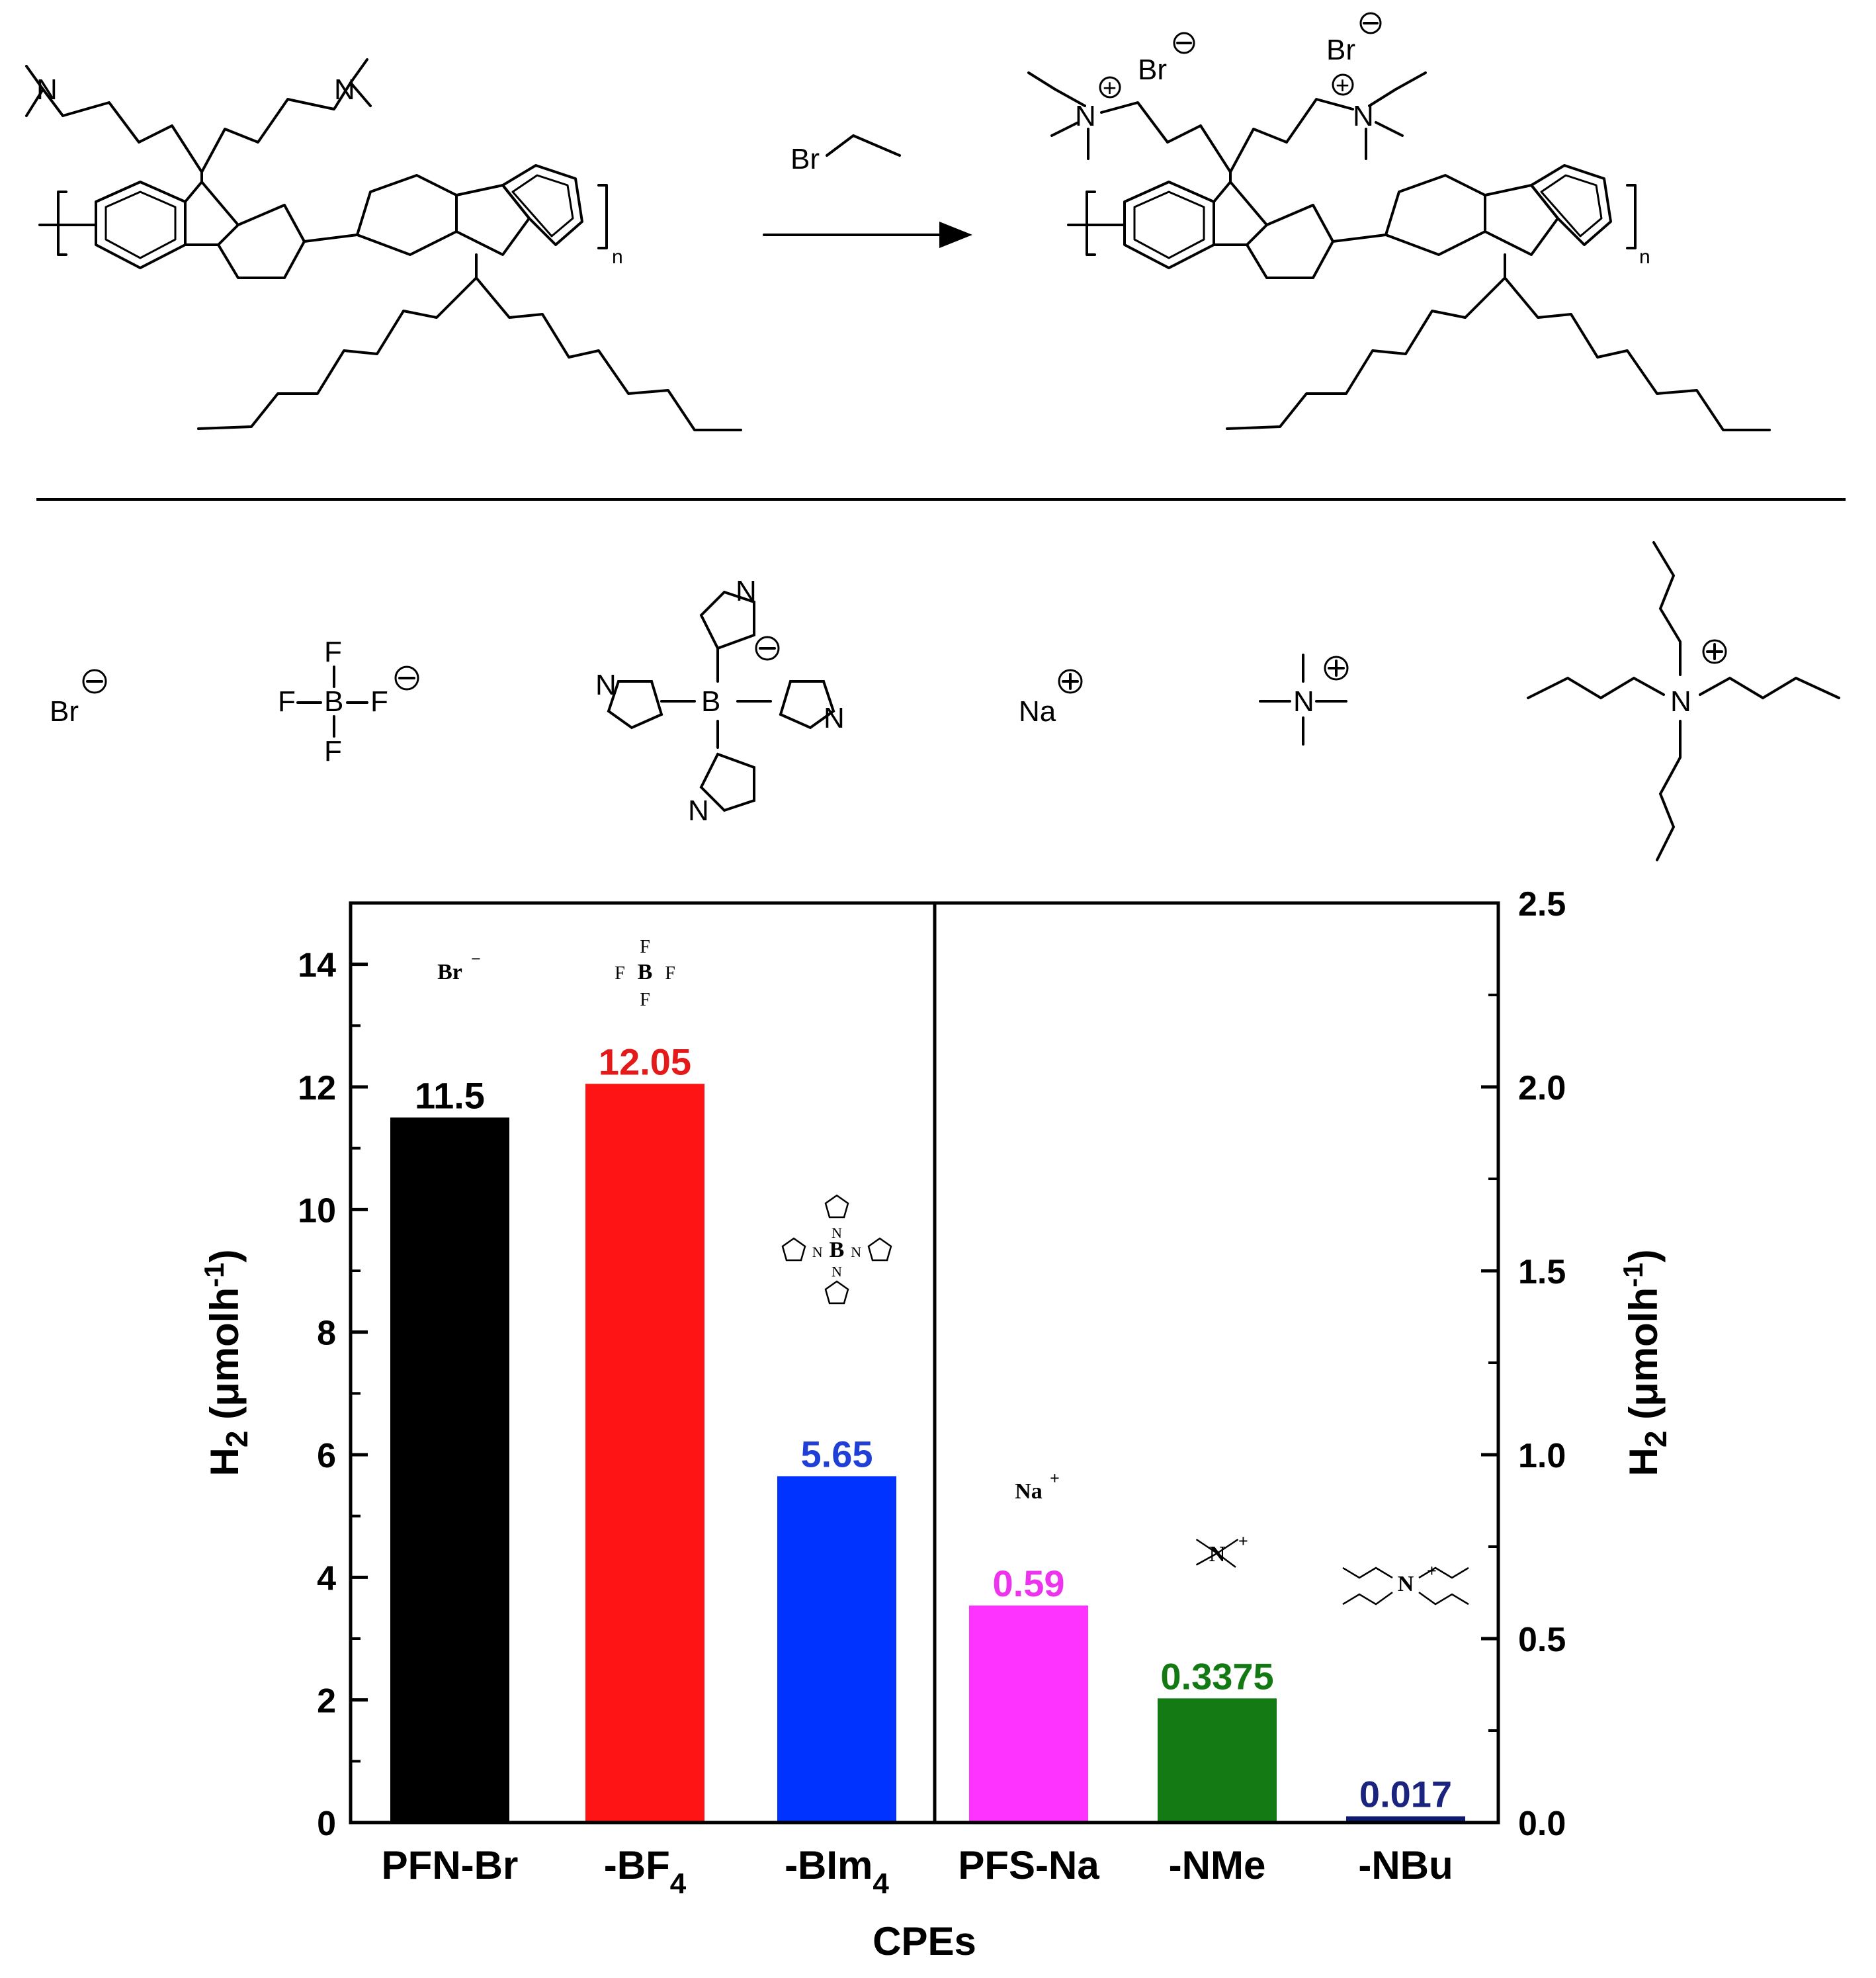 The image size is (1876, 1978). I want to click on left-tick-label: 4, so click(326, 1578).